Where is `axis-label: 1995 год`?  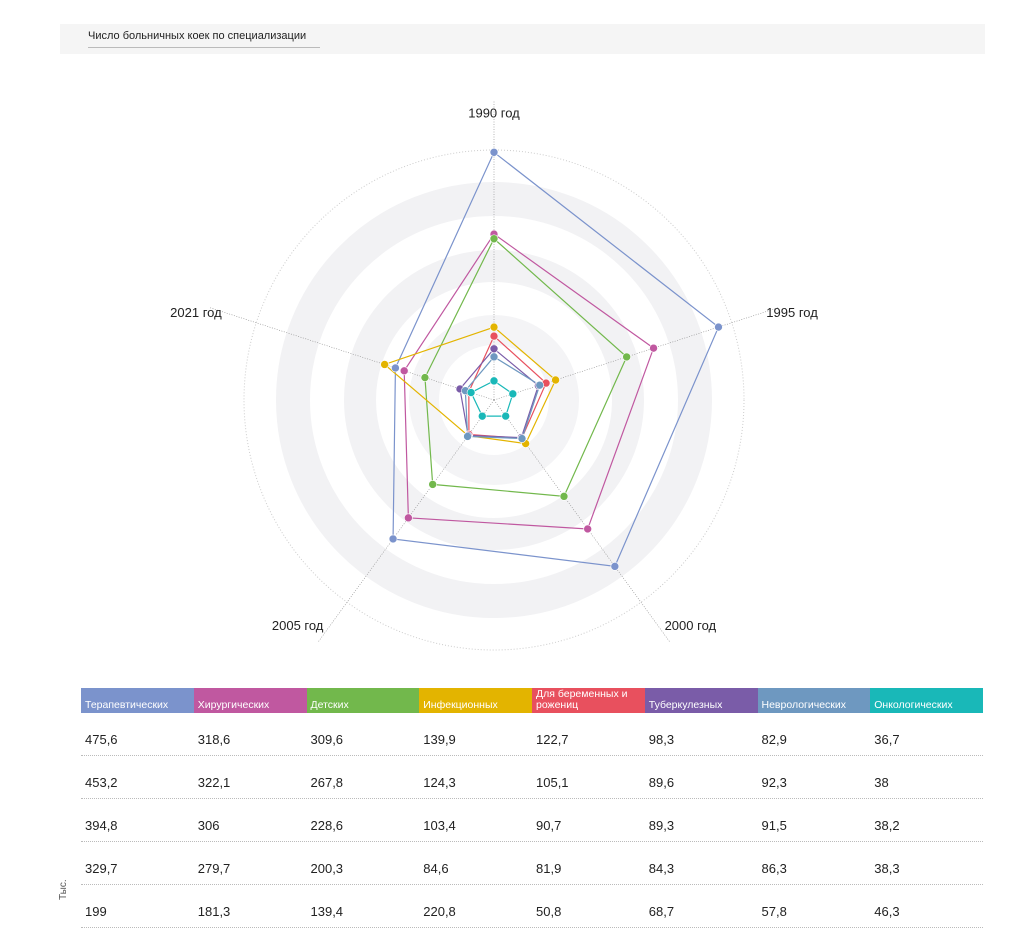
axis-label: 1995 год is located at coordinates (792, 312).